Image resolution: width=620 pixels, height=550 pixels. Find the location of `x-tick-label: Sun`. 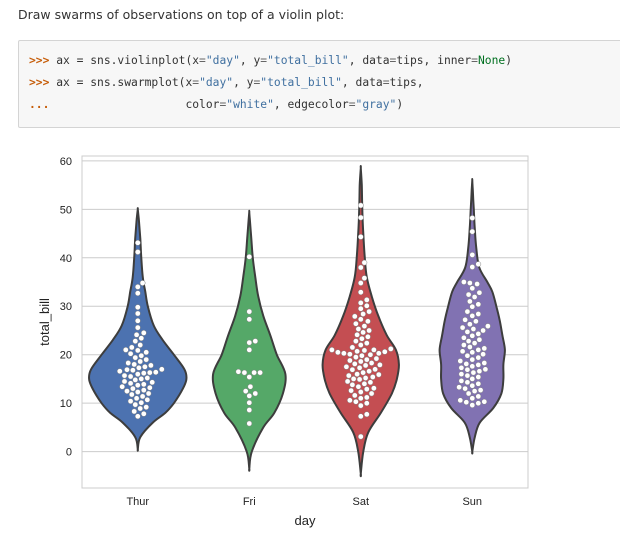

x-tick-label: Sun is located at coordinates (472, 502).